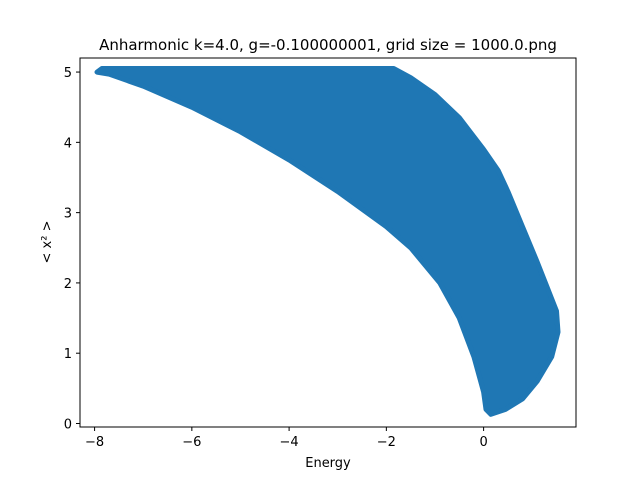 Image resolution: width=640 pixels, height=480 pixels. Describe the element at coordinates (68, 143) in the screenshot. I see `y-tick-label: 4` at that location.